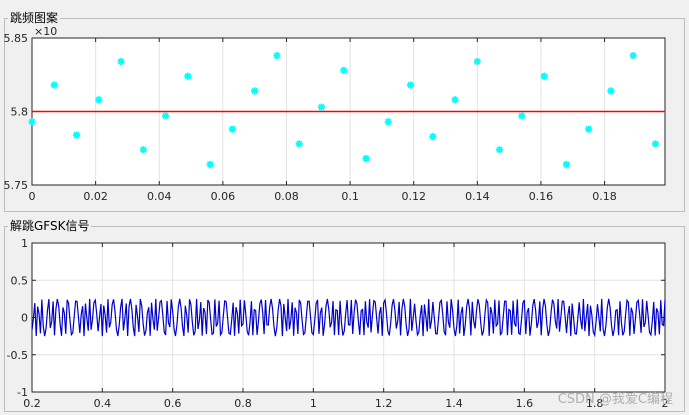 This screenshot has height=415, width=689. I want to click on x-tick-label: 0.1, so click(350, 196).